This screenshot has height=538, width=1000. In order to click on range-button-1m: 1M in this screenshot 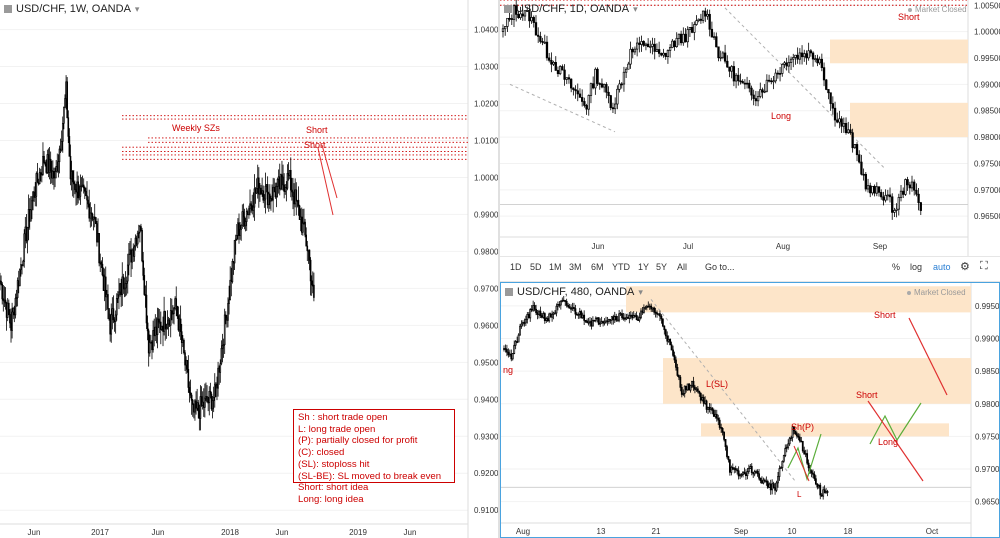, I will do `click(555, 267)`.